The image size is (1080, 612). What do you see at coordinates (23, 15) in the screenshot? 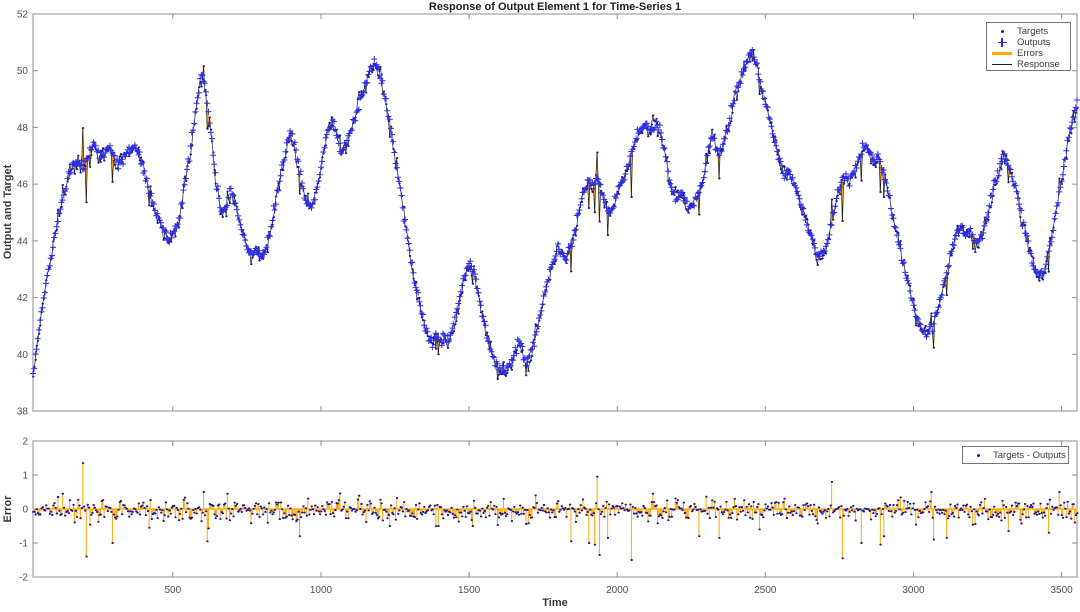
I see `y-tick-label: 52` at bounding box center [23, 15].